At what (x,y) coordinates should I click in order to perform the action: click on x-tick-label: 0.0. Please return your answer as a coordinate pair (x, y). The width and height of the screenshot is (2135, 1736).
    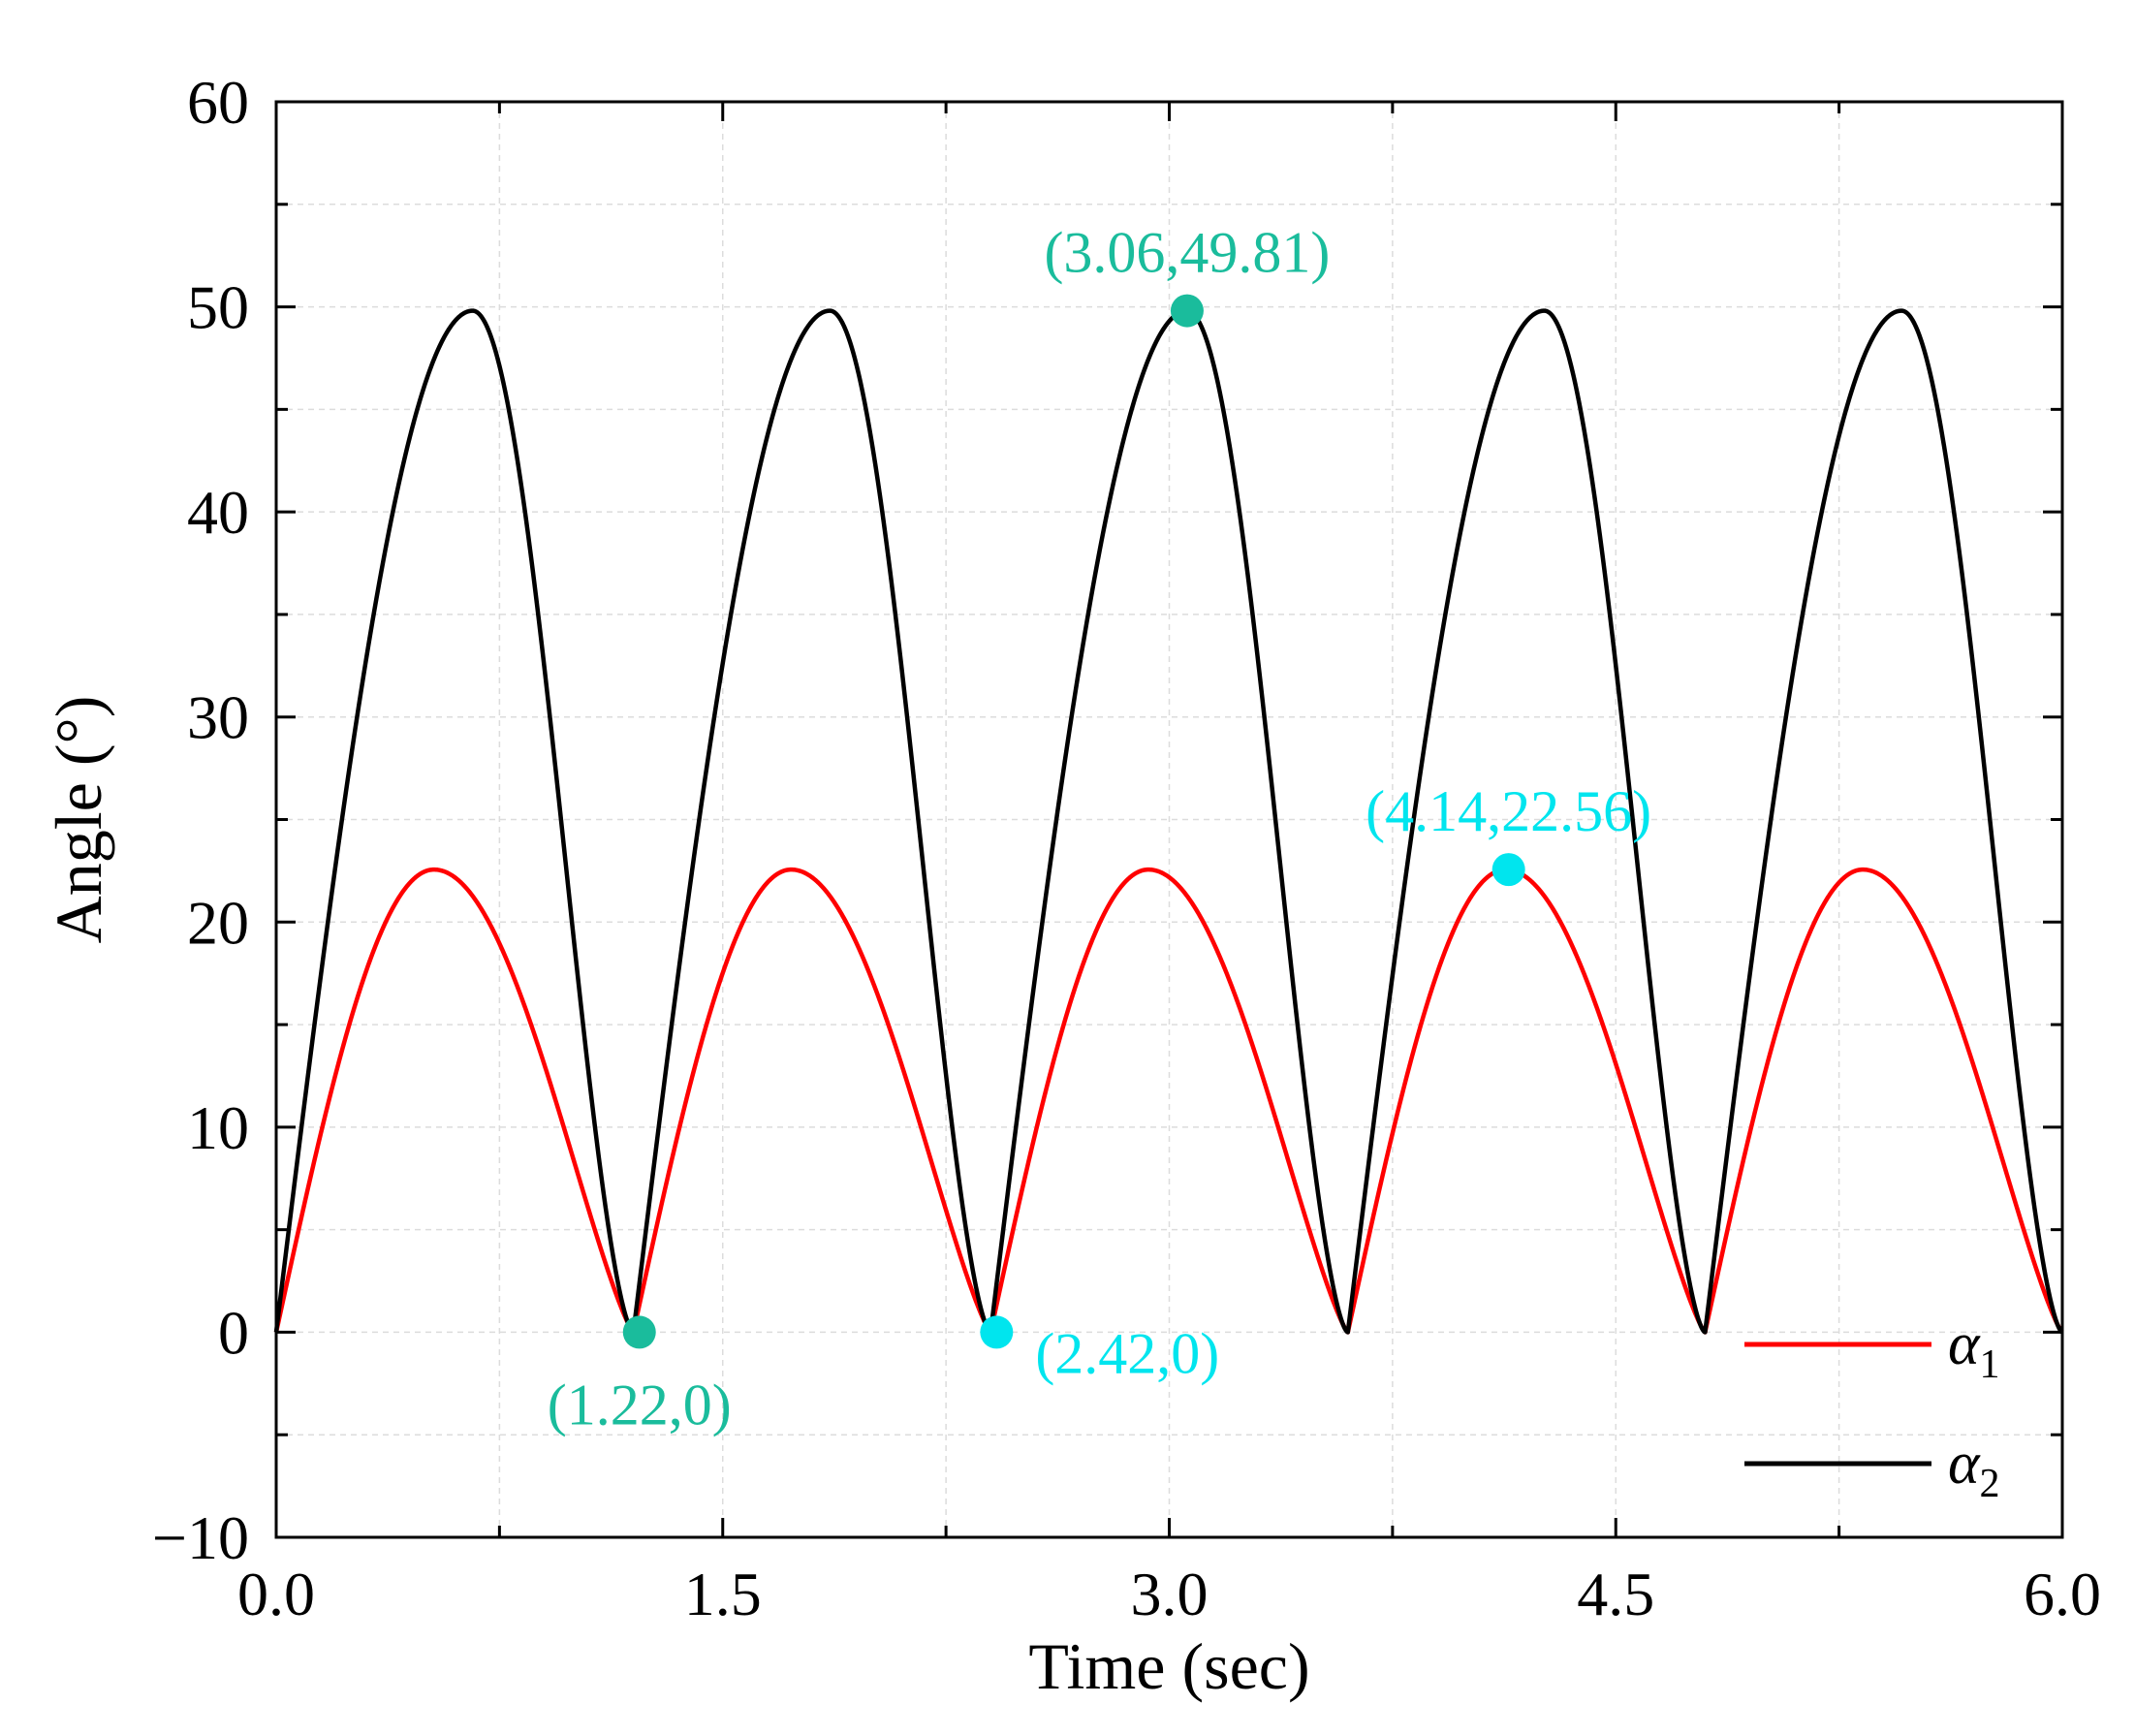
    Looking at the image, I should click on (276, 1594).